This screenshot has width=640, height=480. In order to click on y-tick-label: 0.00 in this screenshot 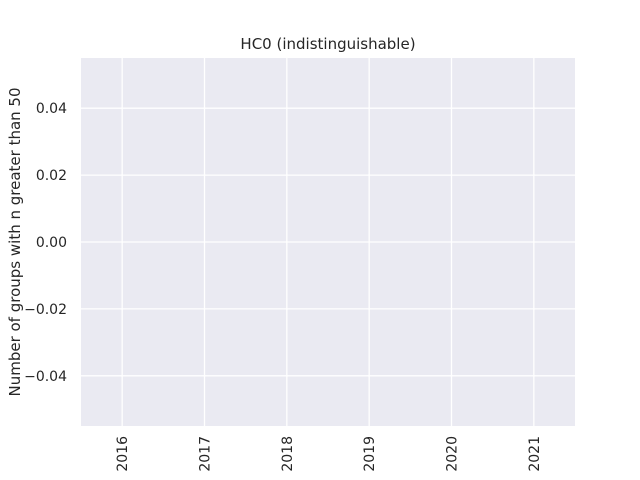, I will do `click(51, 243)`.